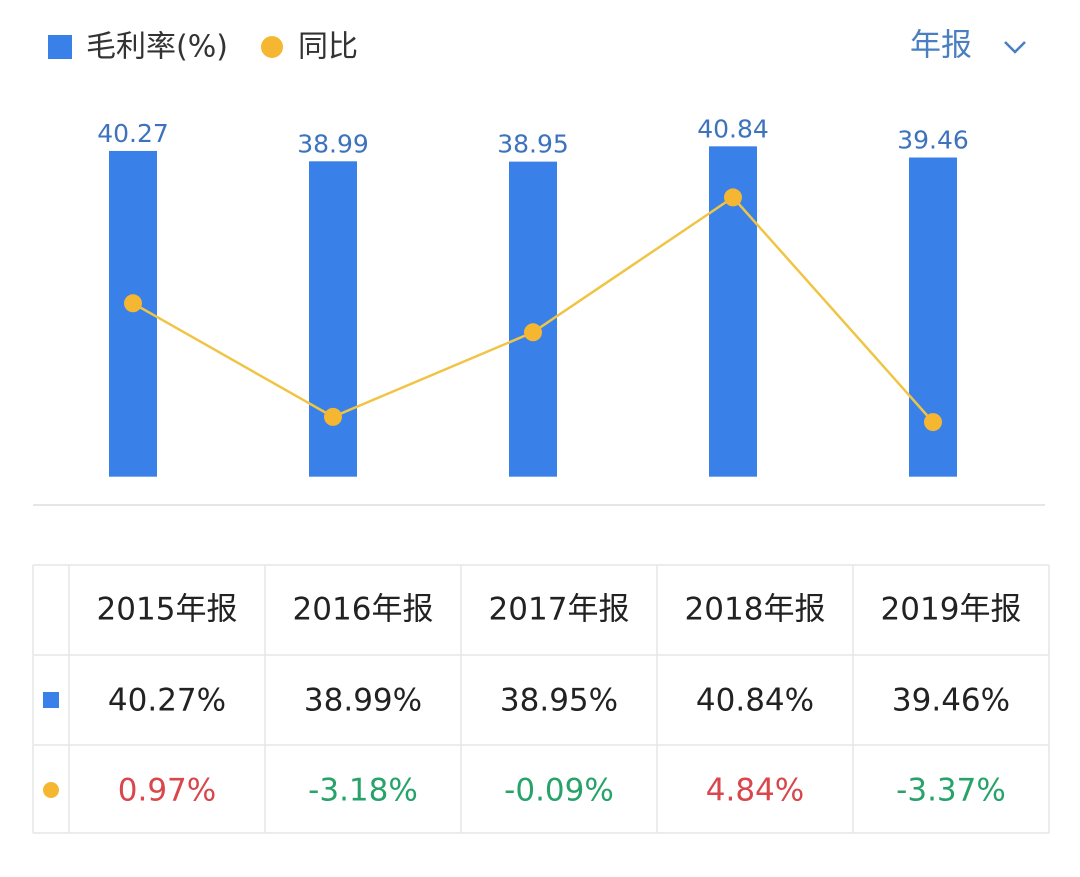 This screenshot has width=1080, height=877. What do you see at coordinates (755, 791) in the screenshot?
I see `table-cell: 4.84%` at bounding box center [755, 791].